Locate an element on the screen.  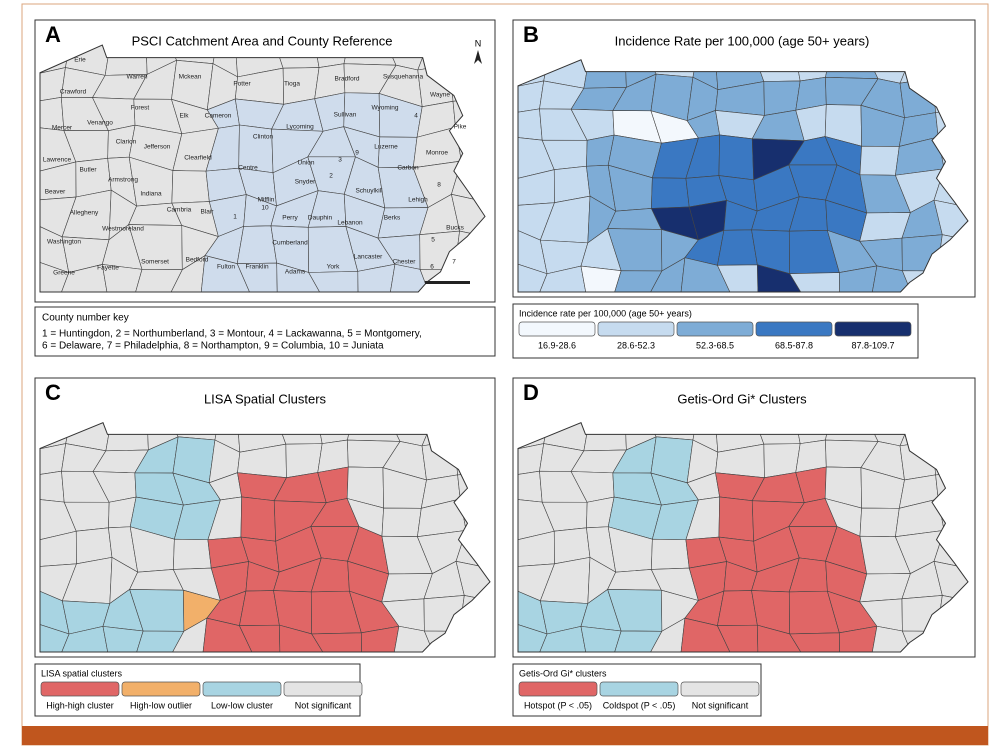
county-label: Erie is located at coordinates (80, 60).